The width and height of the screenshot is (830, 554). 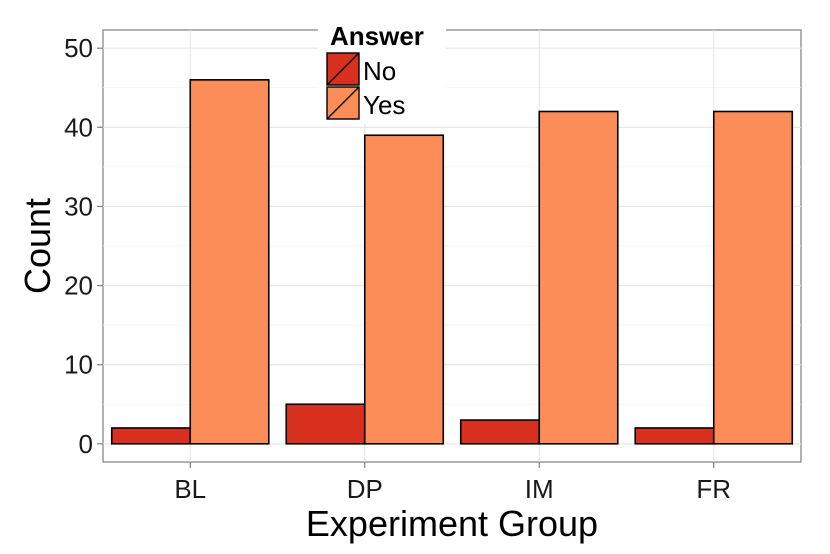 I want to click on bar-yes-dp, so click(x=404, y=289).